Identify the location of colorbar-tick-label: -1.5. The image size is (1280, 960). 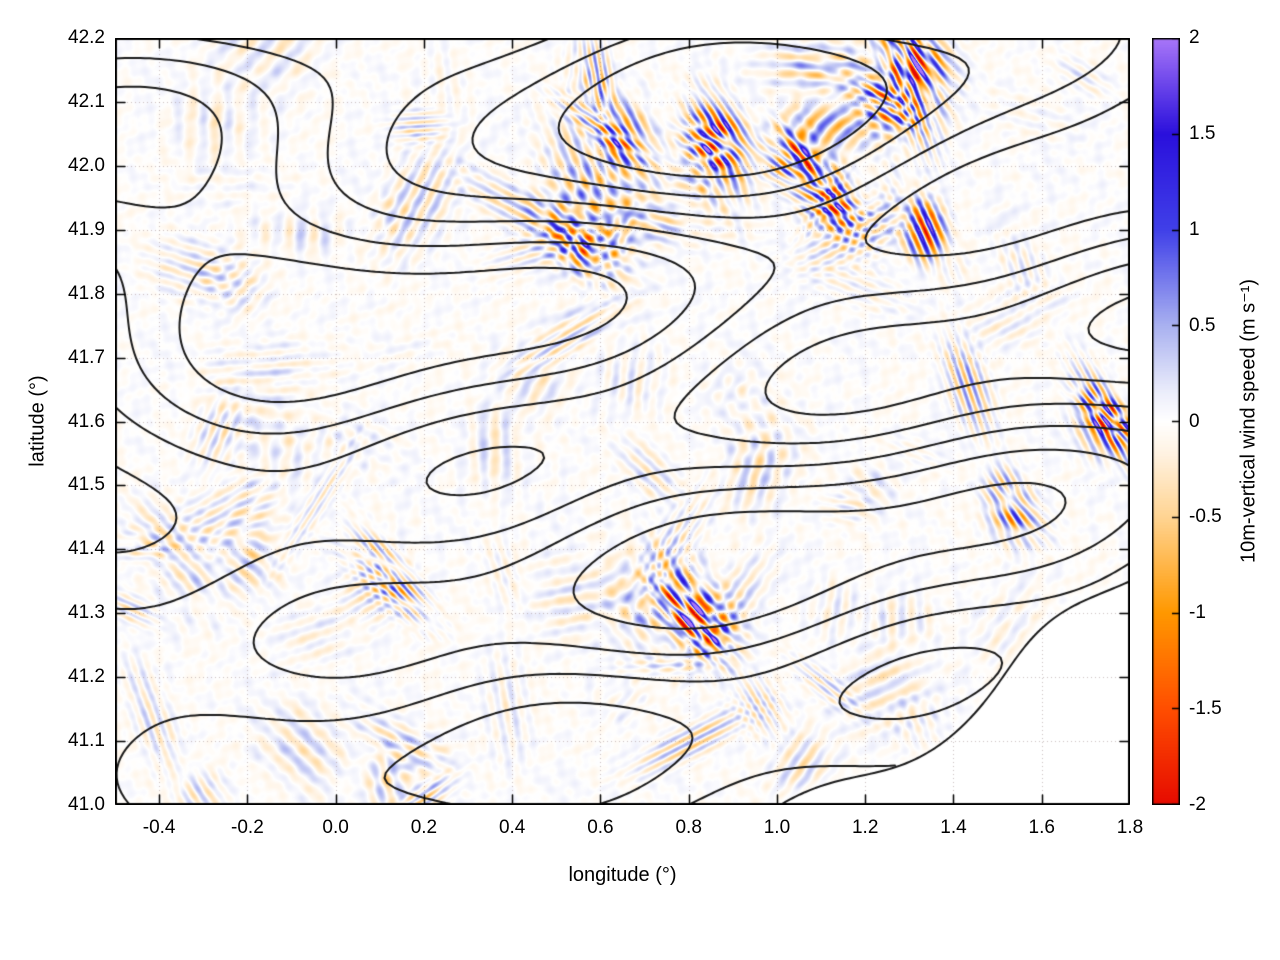
(1205, 709).